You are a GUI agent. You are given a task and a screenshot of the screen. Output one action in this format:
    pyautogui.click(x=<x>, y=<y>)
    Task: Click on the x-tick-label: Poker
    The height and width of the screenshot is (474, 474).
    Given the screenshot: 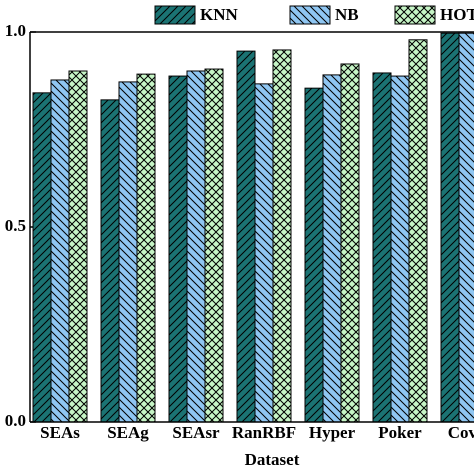 What is the action you would take?
    pyautogui.click(x=400, y=432)
    